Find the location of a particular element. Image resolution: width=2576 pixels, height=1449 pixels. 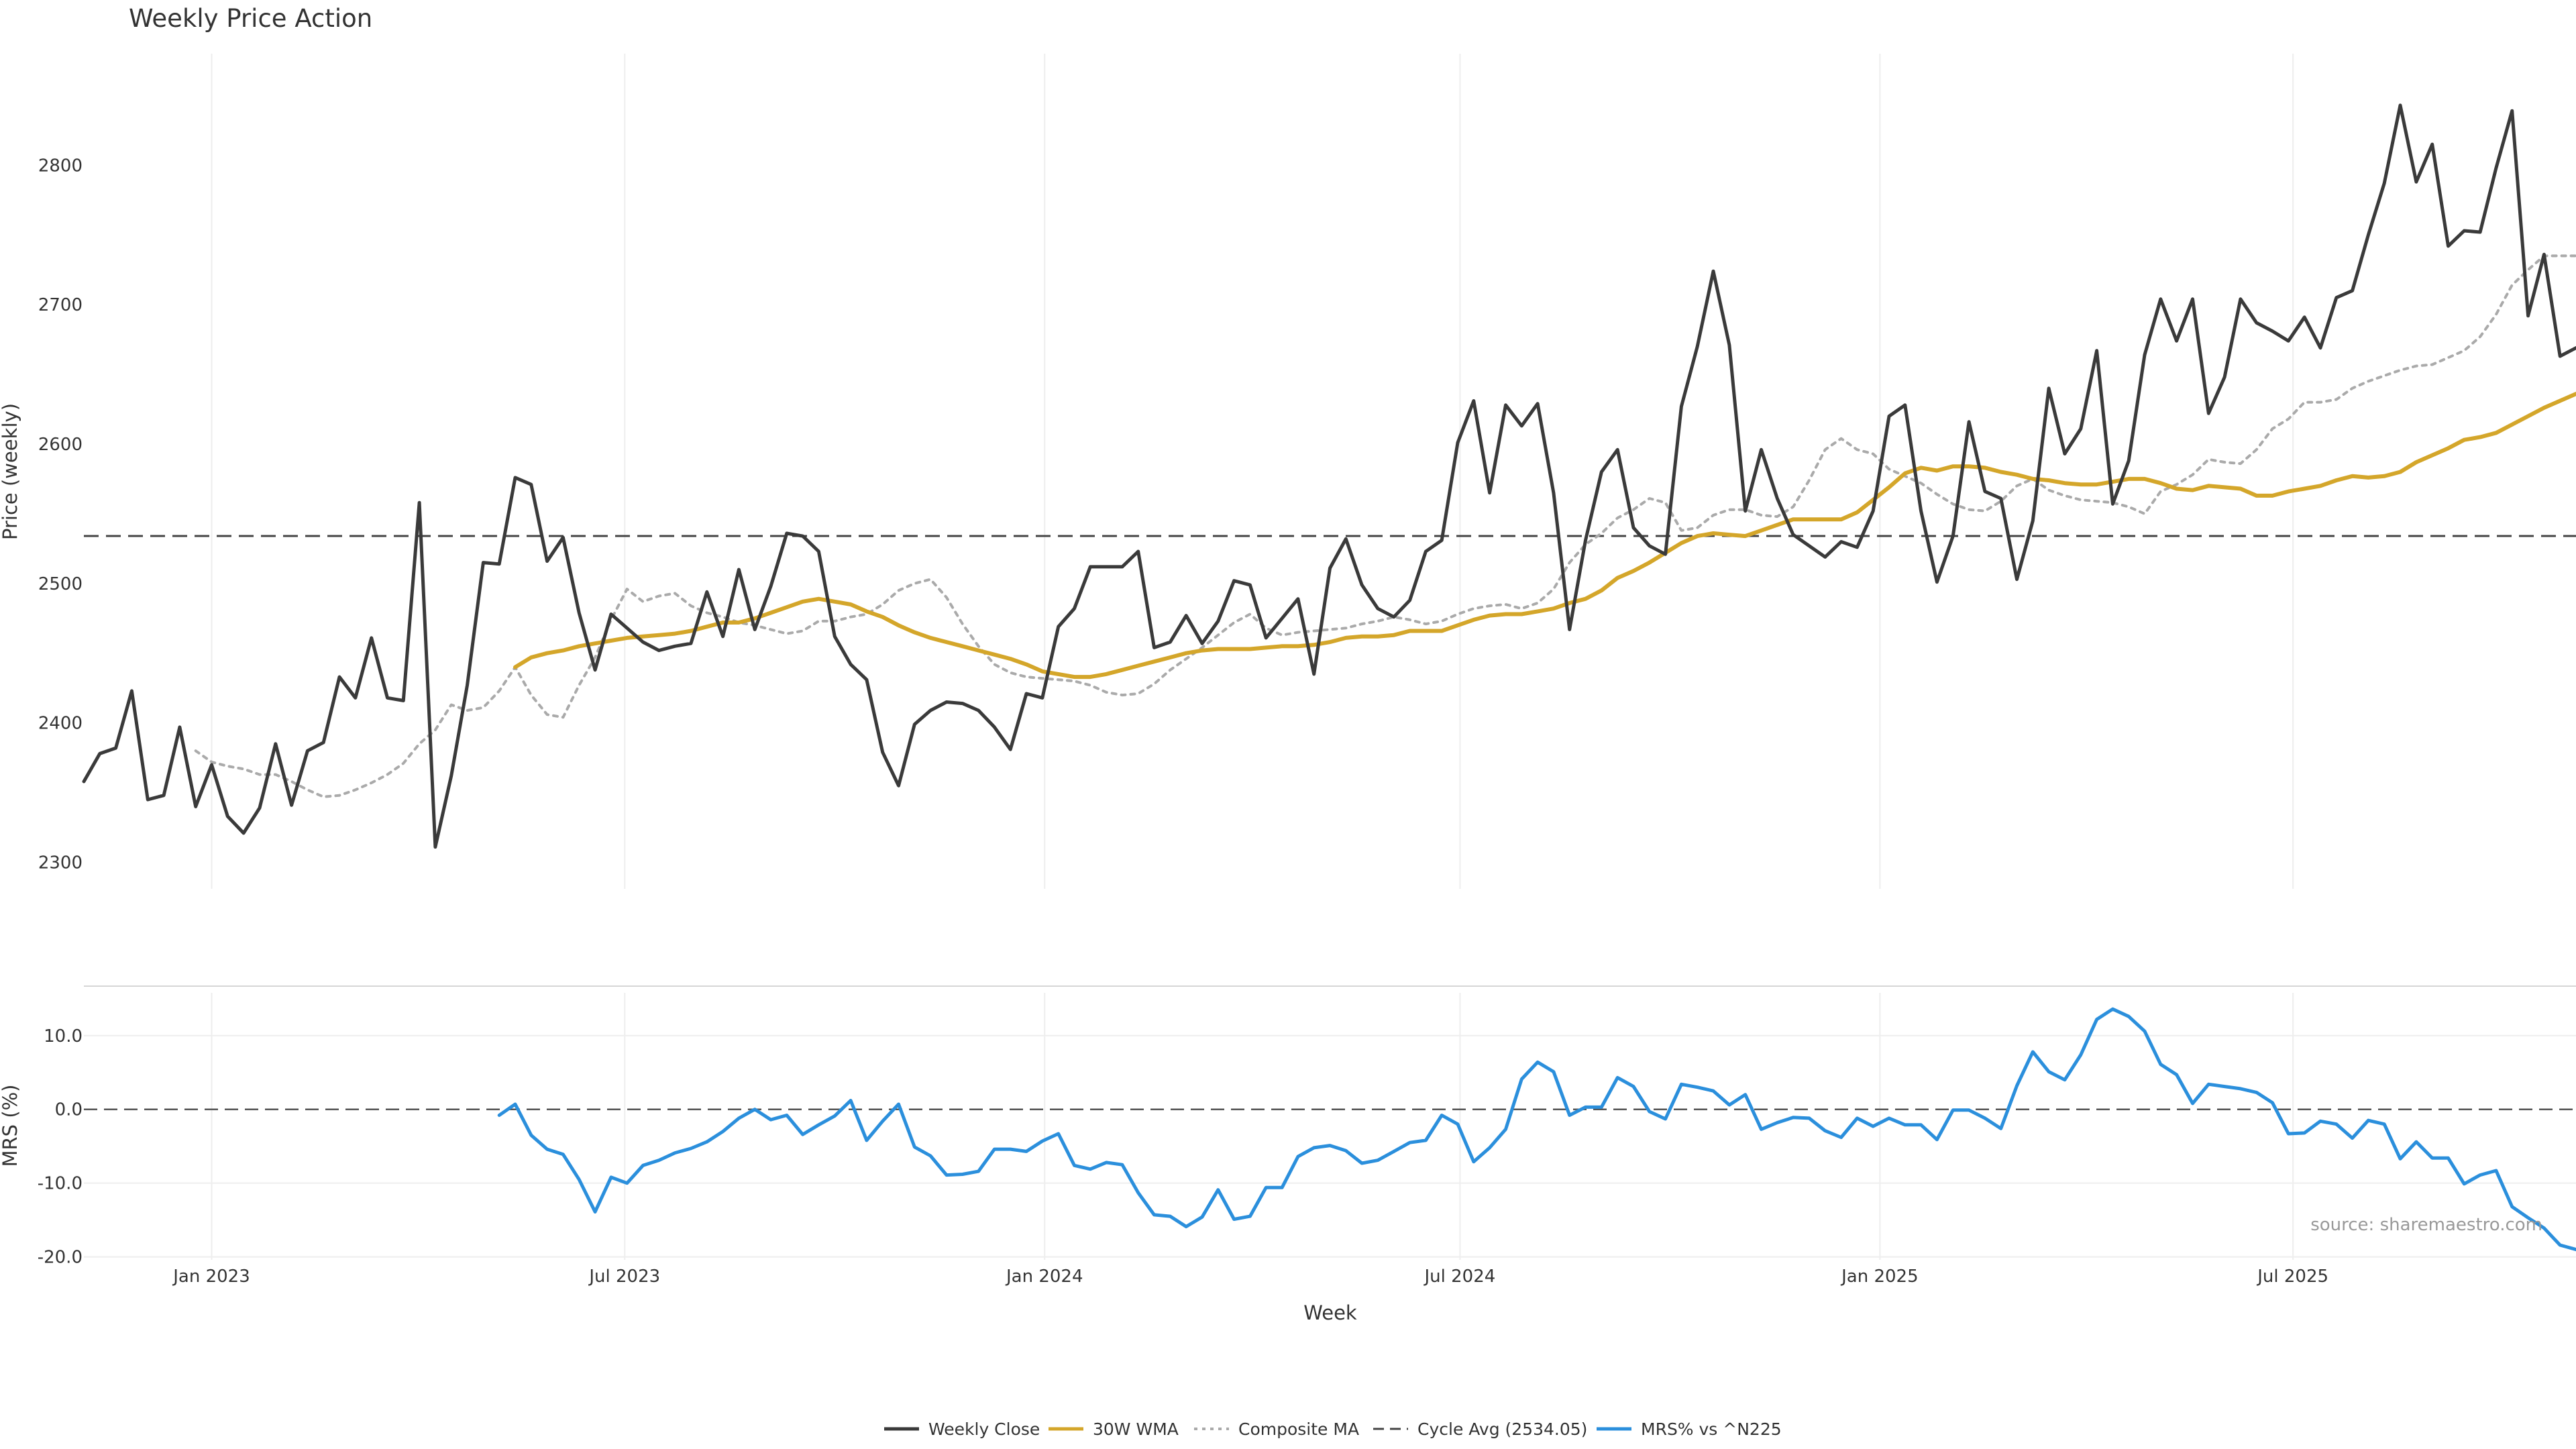

x-tick-label: Jul 2024 is located at coordinates (1460, 1277).